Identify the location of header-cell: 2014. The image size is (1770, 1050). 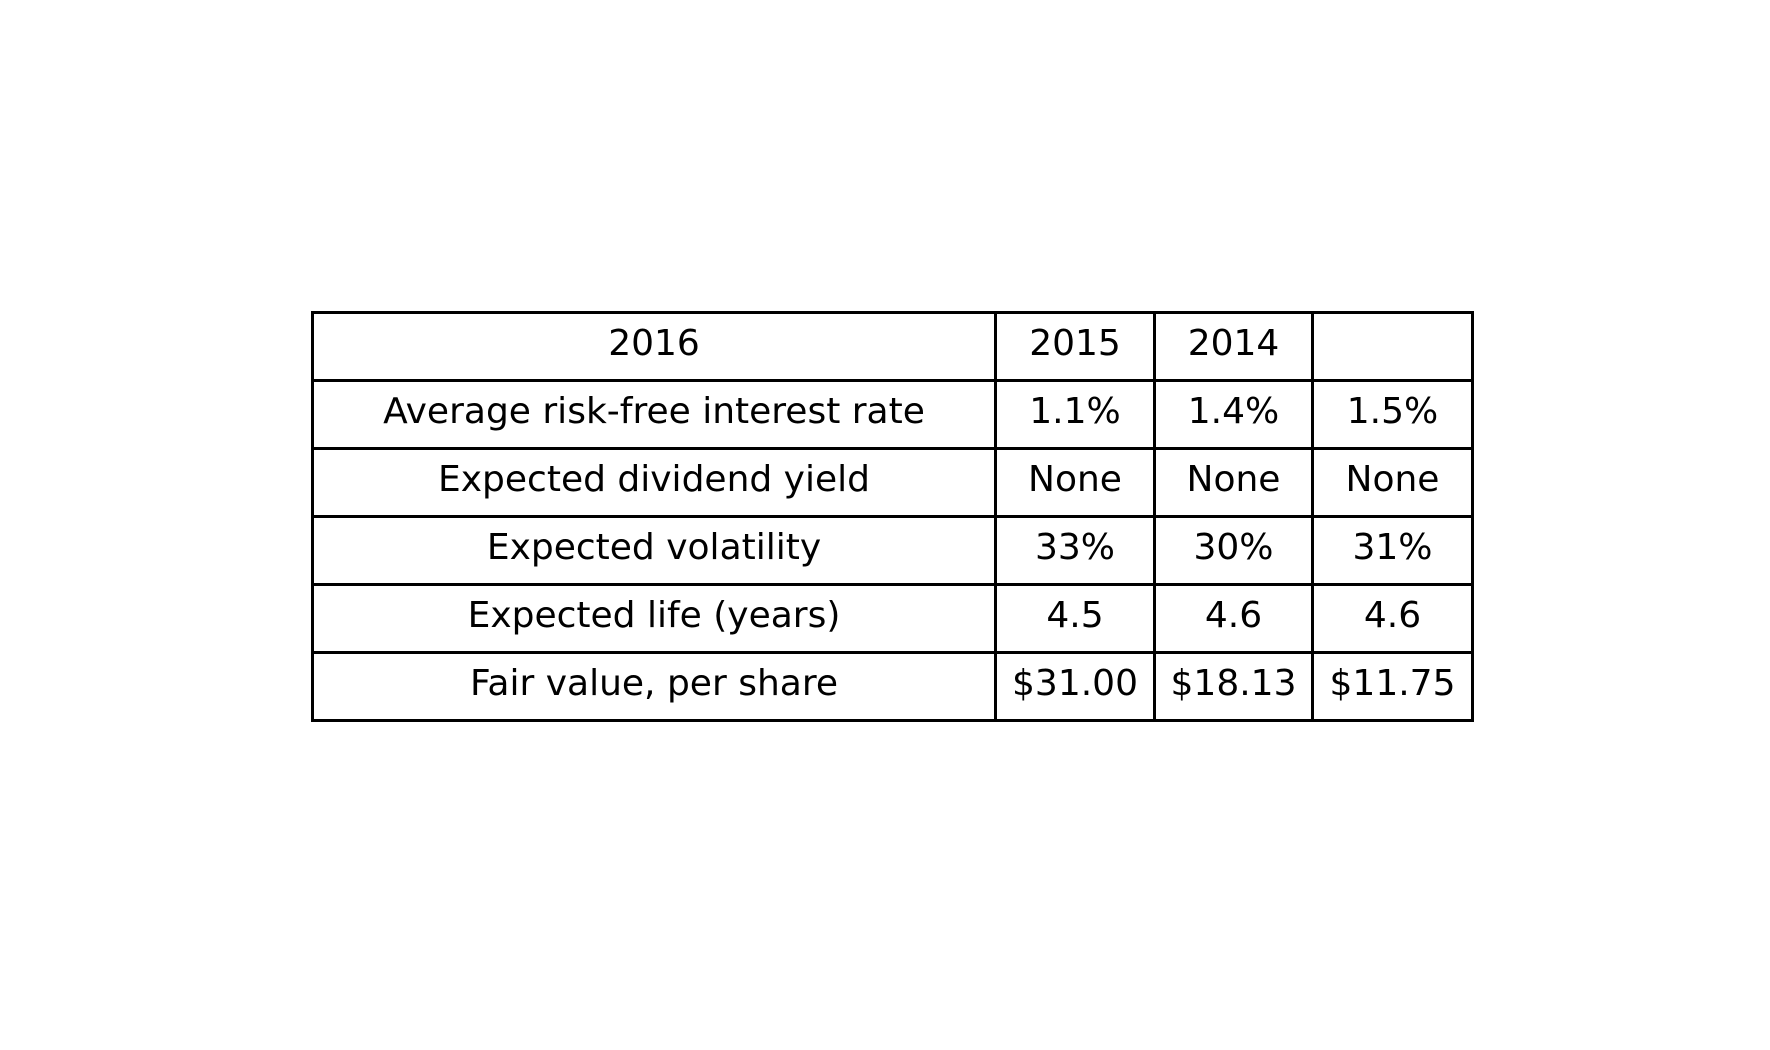
(1233, 346).